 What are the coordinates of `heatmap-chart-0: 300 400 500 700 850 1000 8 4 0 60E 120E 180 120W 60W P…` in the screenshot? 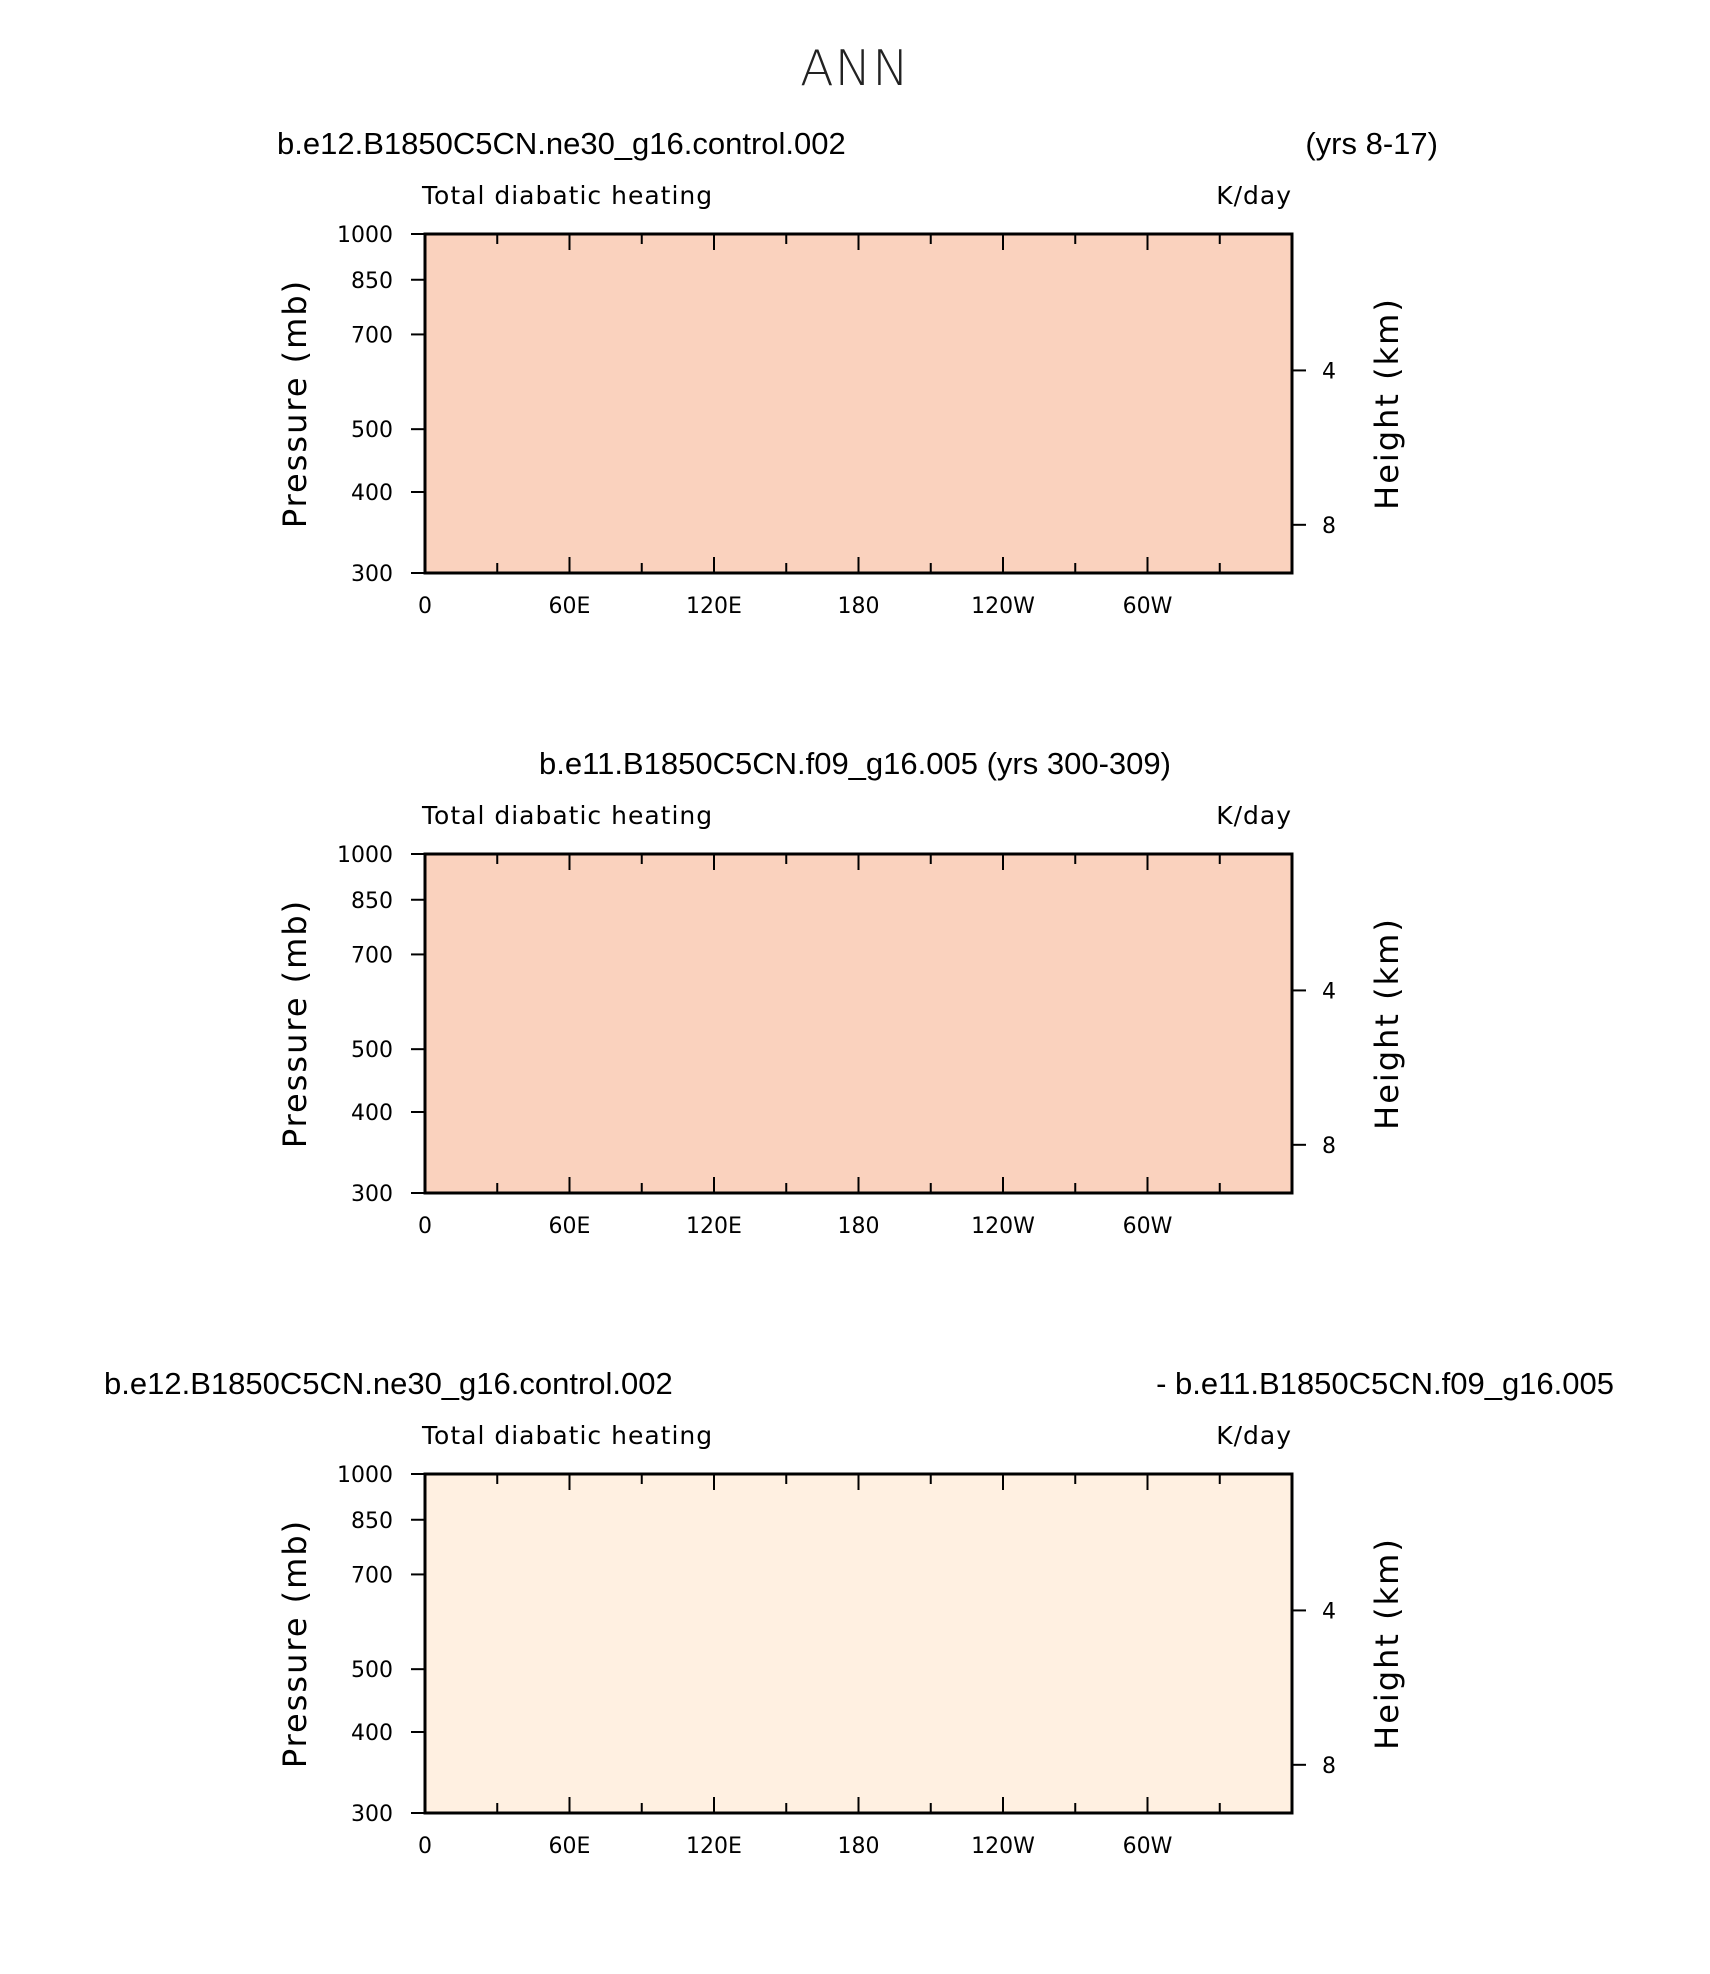 It's located at (841, 421).